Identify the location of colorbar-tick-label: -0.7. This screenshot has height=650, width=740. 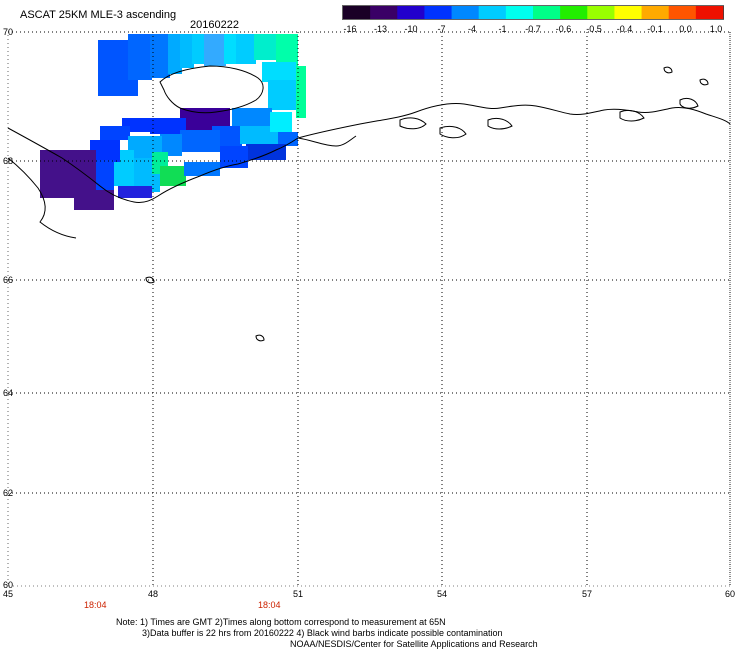
(533, 29).